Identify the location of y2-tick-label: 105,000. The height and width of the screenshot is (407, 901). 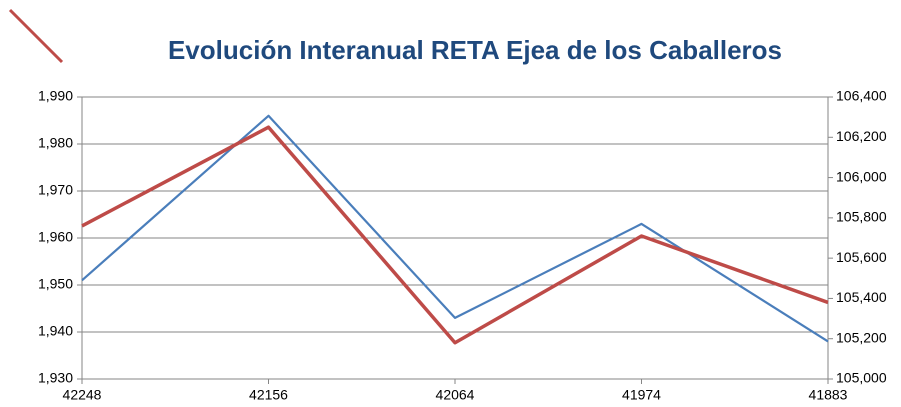
(861, 378).